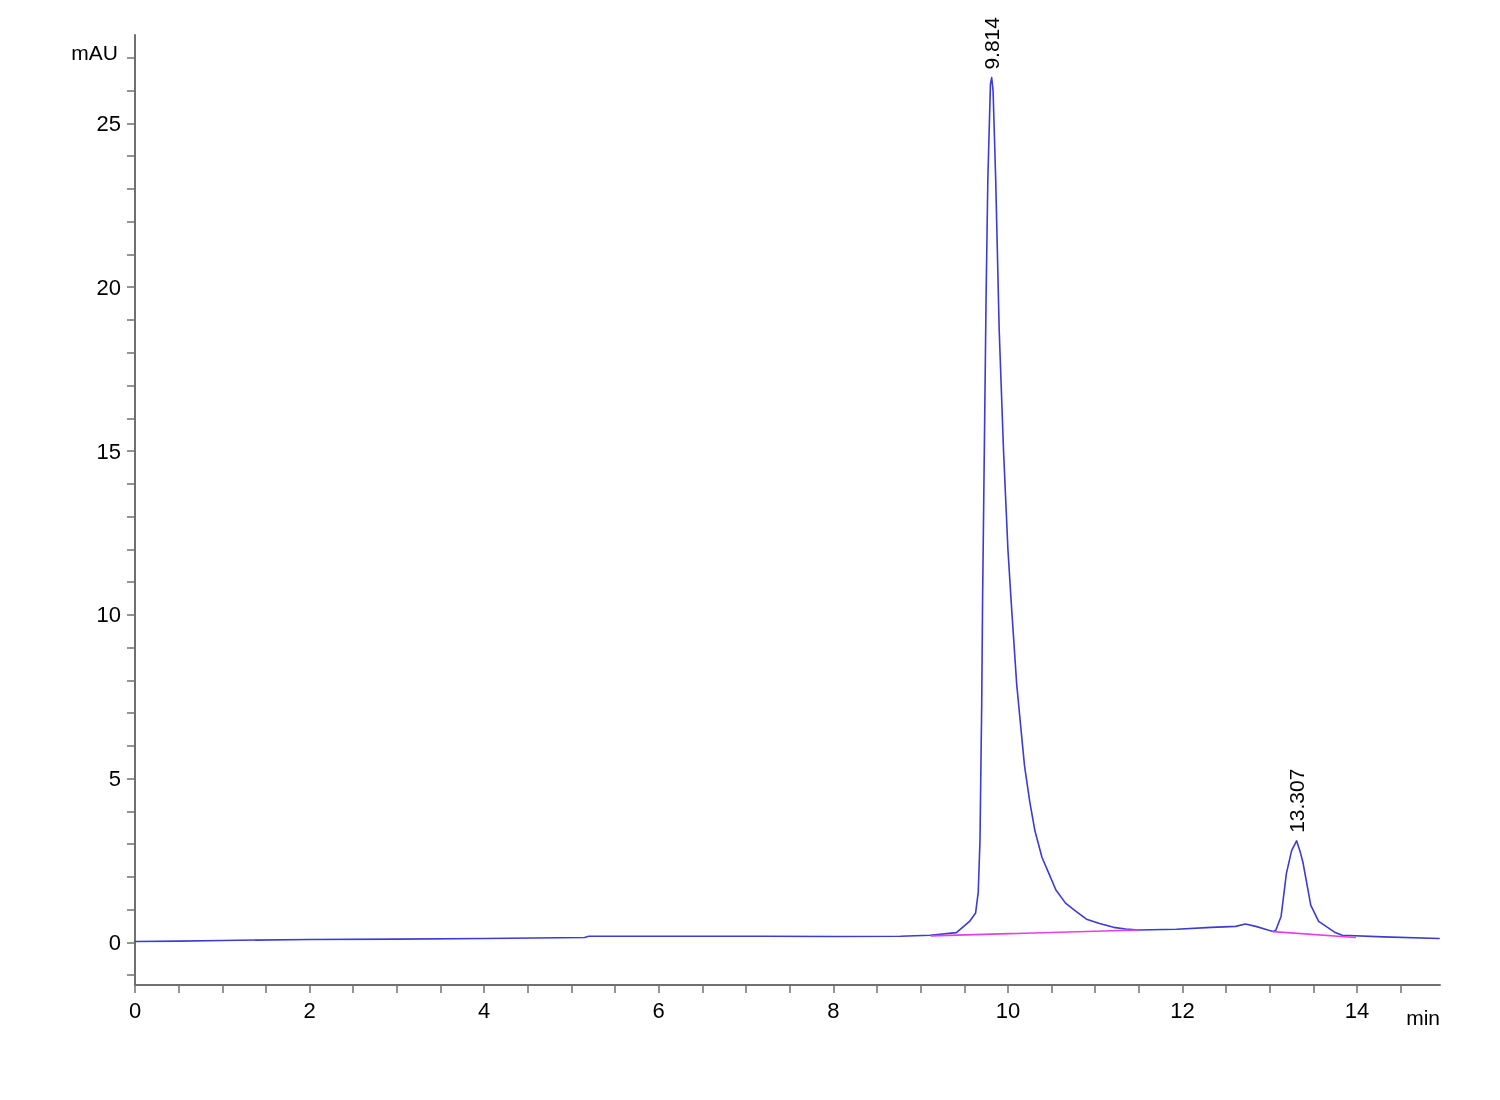 The height and width of the screenshot is (1100, 1500). I want to click on x-tick-label: 0, so click(135, 1010).